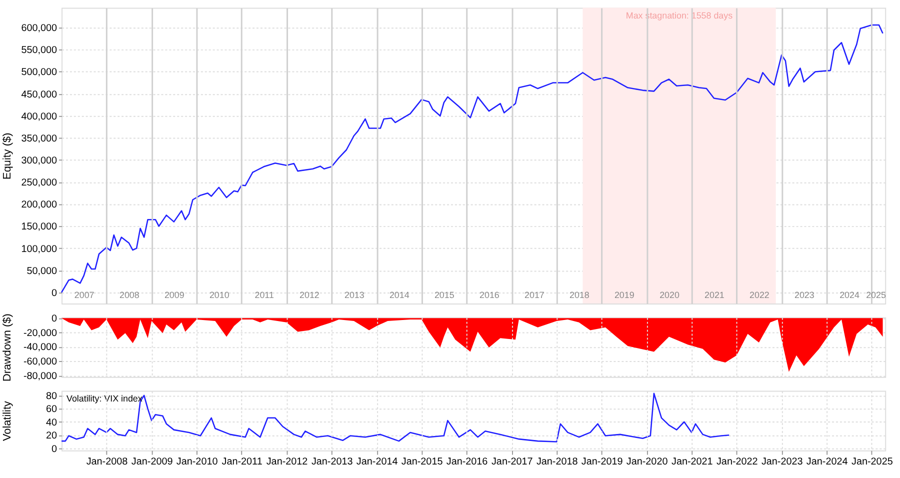 This screenshot has width=900, height=478. Describe the element at coordinates (310, 295) in the screenshot. I see `x-tick-label: 2012` at that location.